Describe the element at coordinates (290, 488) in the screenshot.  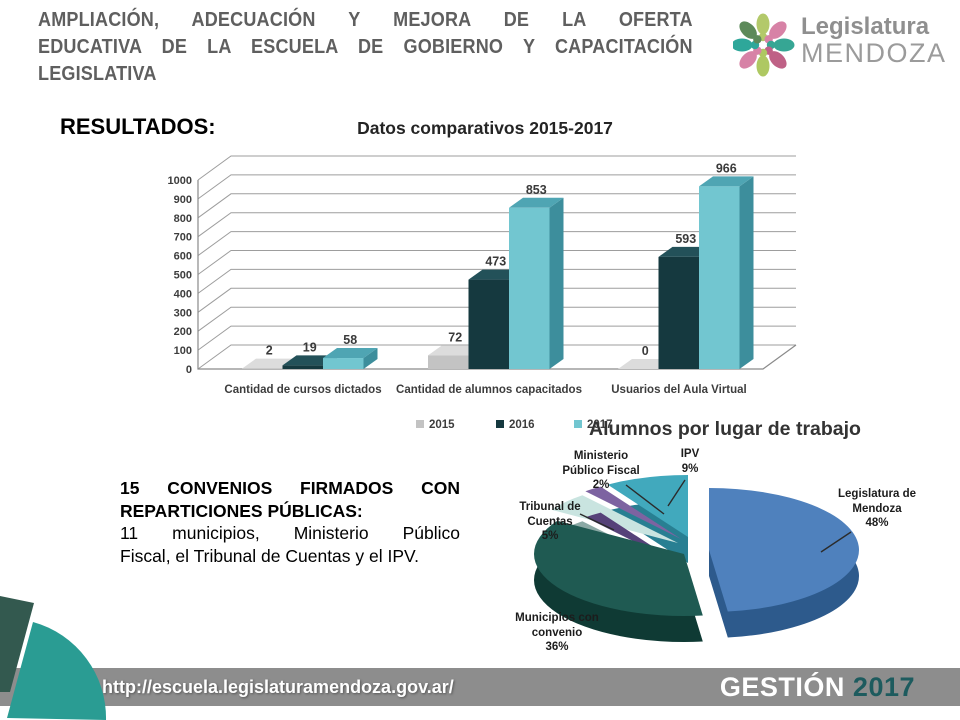
I see `convenios-line1: 15 CONVENIOS FIRMADOS CON` at that location.